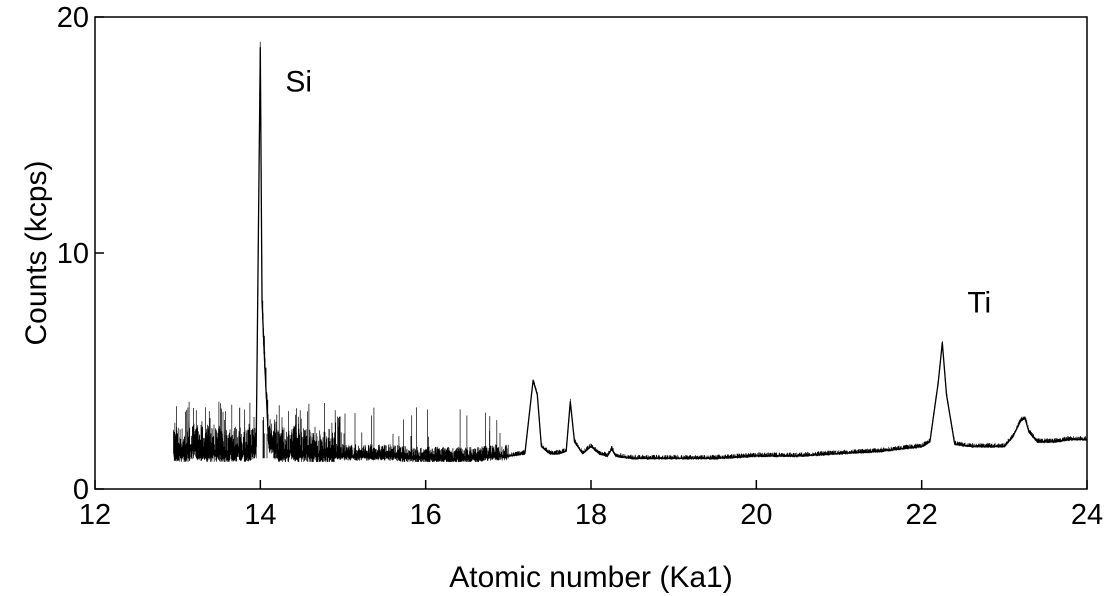 This screenshot has width=1109, height=596. I want to click on x-tick-label: 24, so click(1087, 515).